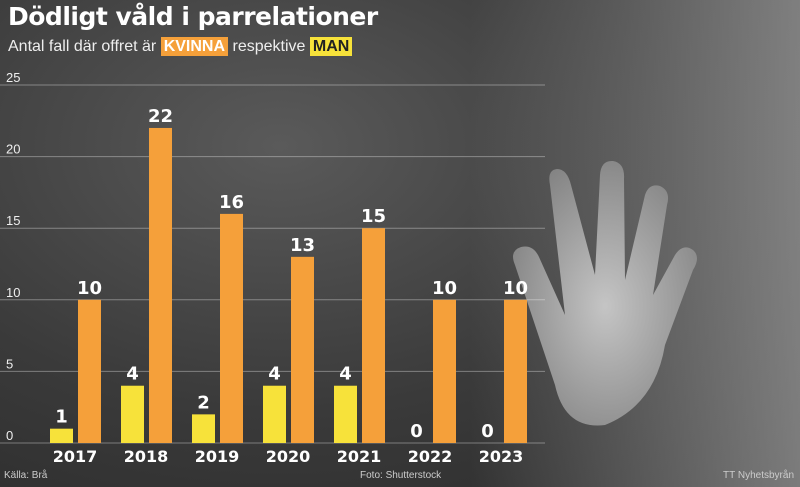  Describe the element at coordinates (194, 46) in the screenshot. I see `legend-woman: KVINNA` at that location.